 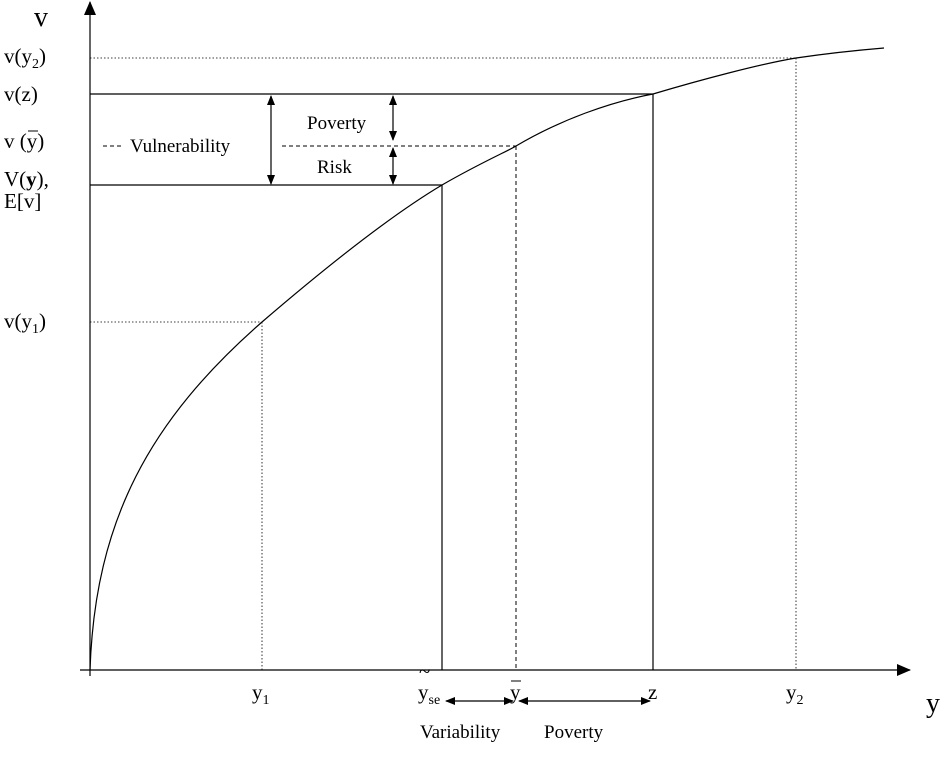 What do you see at coordinates (515, 692) in the screenshot?
I see `tick-ybar: y` at bounding box center [515, 692].